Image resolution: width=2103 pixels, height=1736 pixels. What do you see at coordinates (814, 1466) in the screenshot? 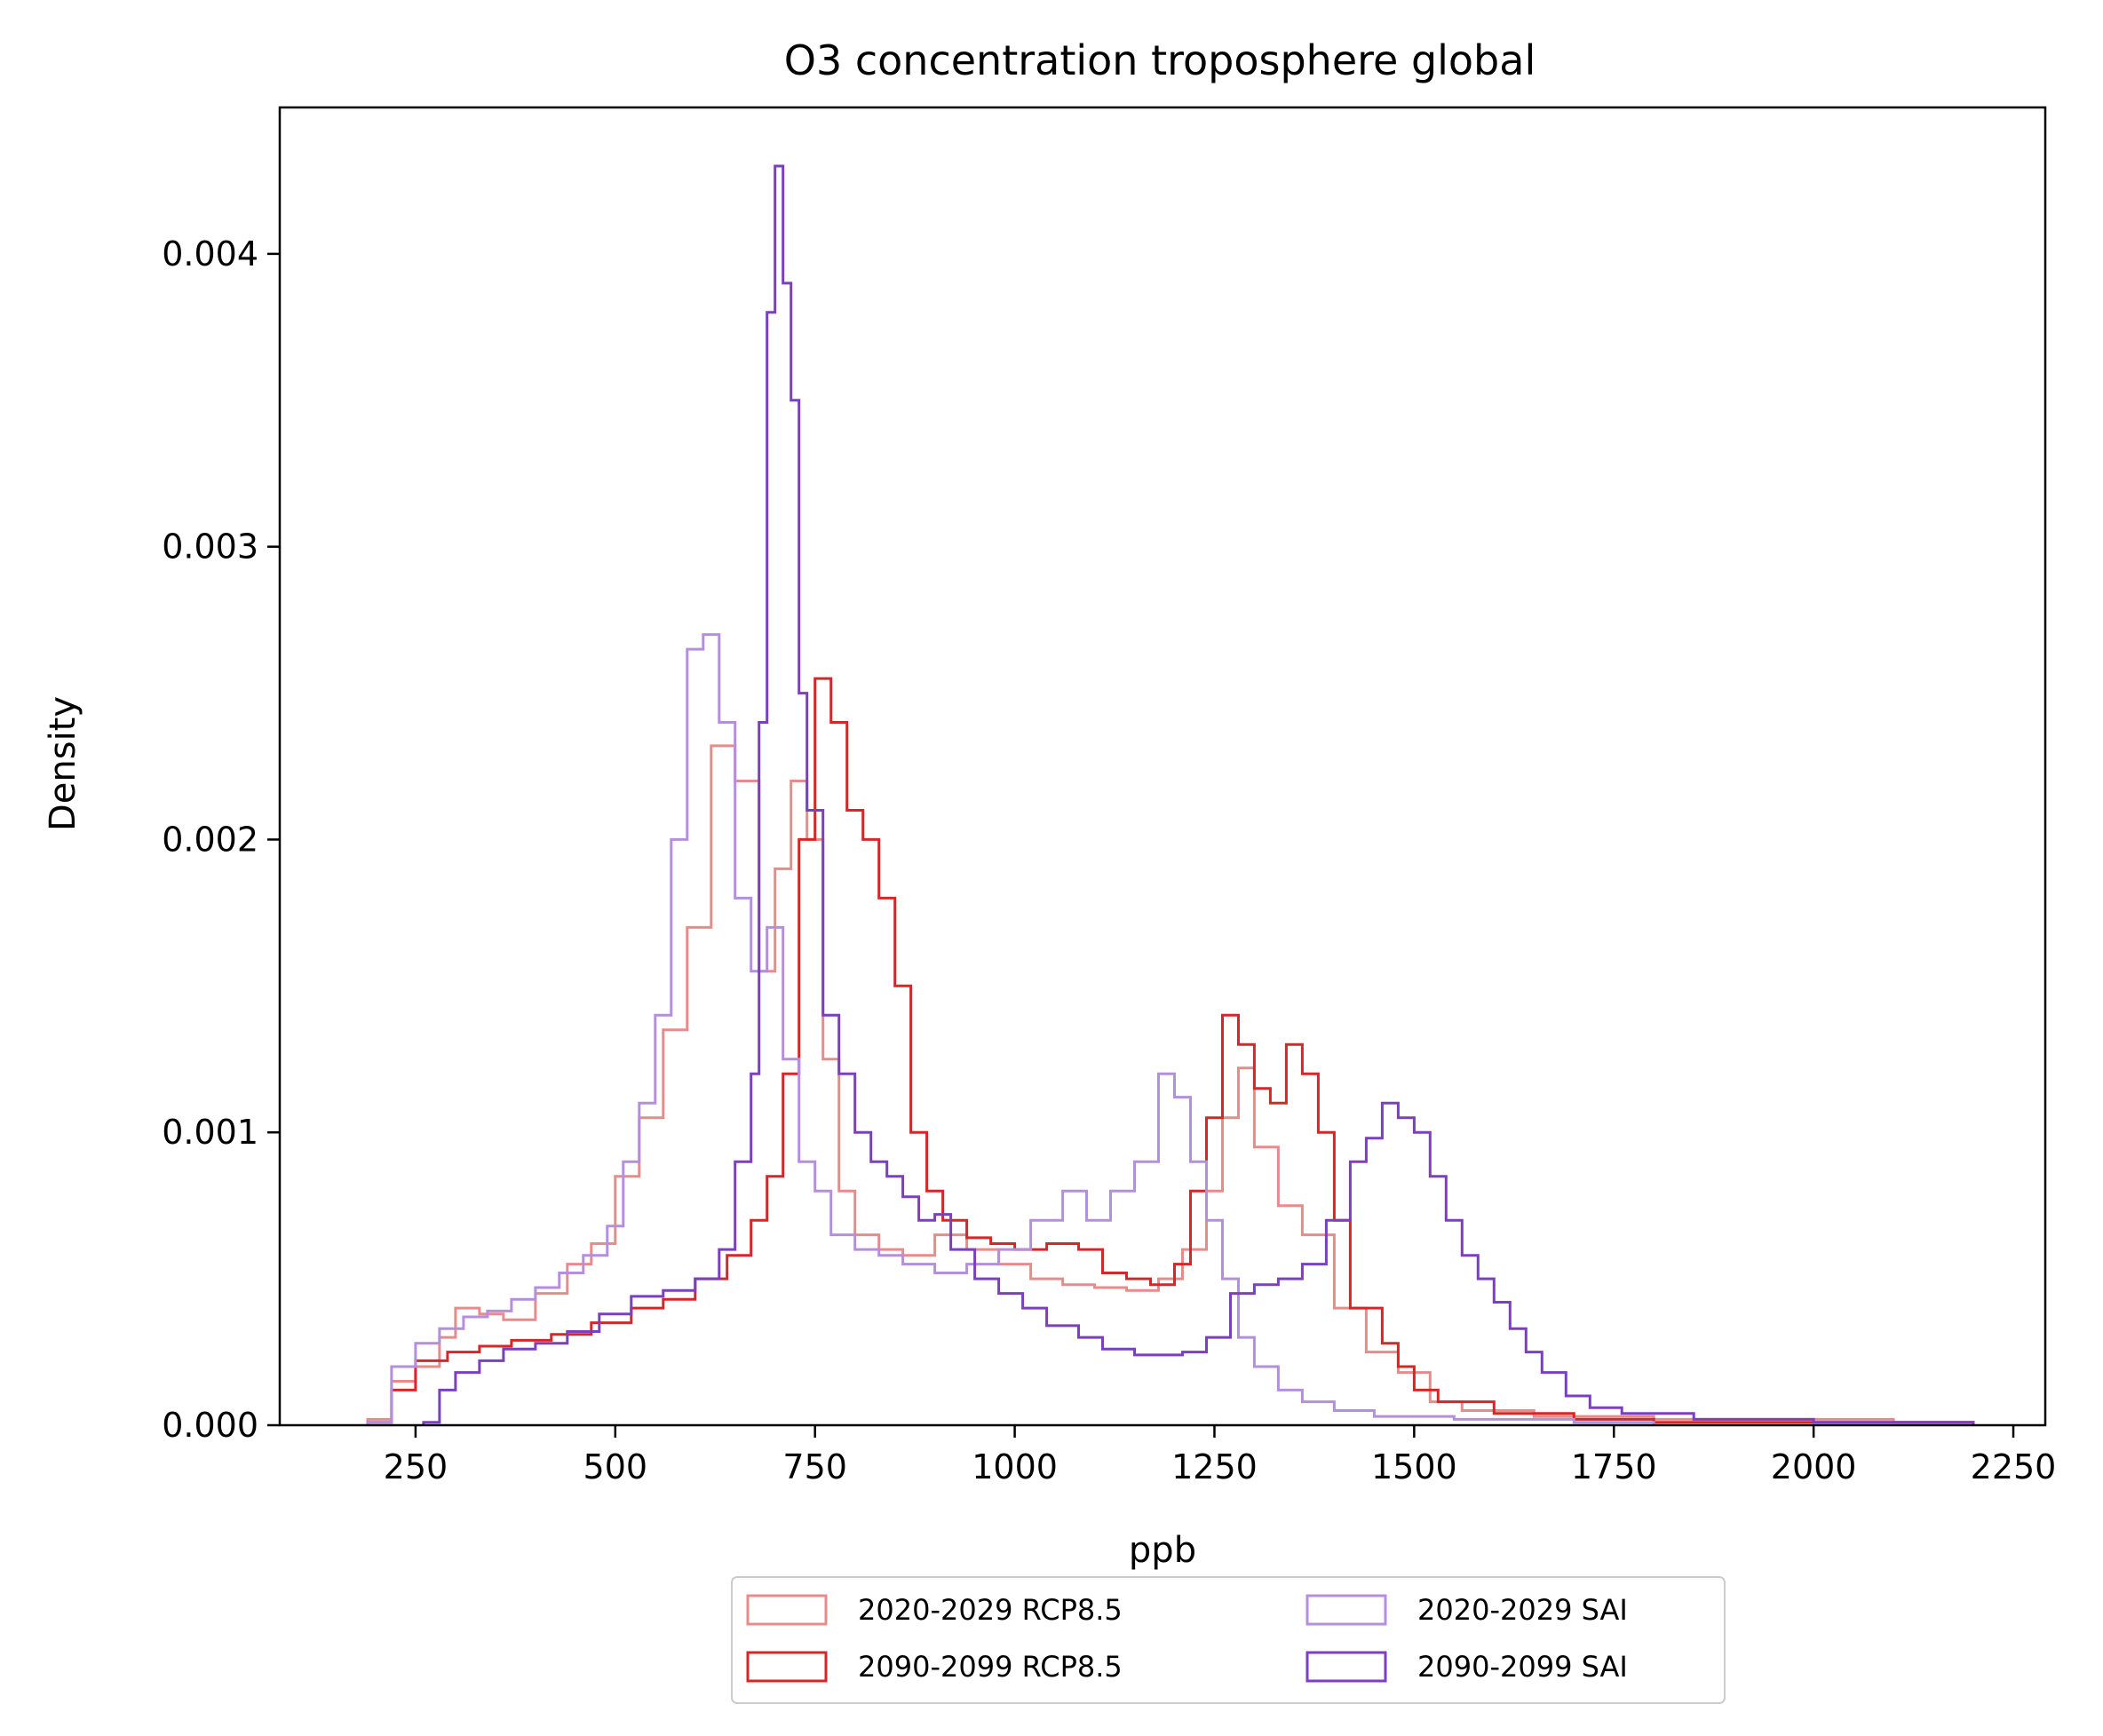
I see `x-tick-label: 750` at bounding box center [814, 1466].